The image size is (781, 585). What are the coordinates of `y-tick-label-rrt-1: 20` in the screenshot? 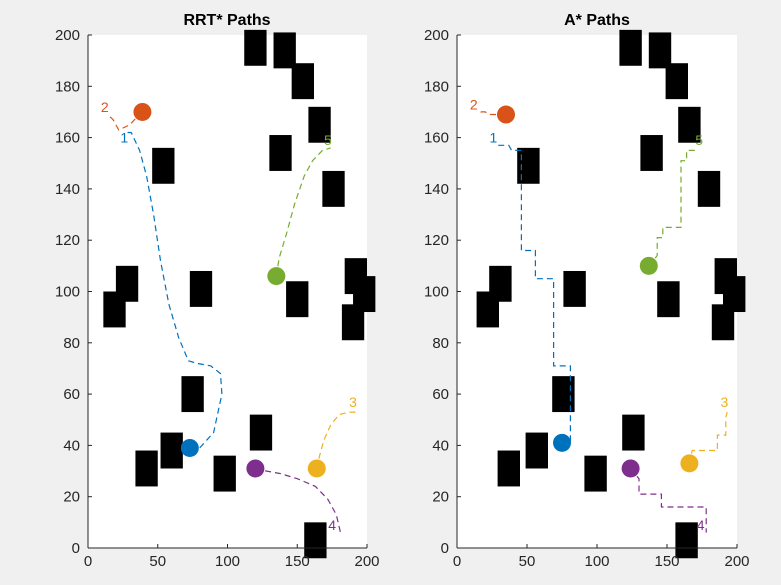 It's located at (71, 497).